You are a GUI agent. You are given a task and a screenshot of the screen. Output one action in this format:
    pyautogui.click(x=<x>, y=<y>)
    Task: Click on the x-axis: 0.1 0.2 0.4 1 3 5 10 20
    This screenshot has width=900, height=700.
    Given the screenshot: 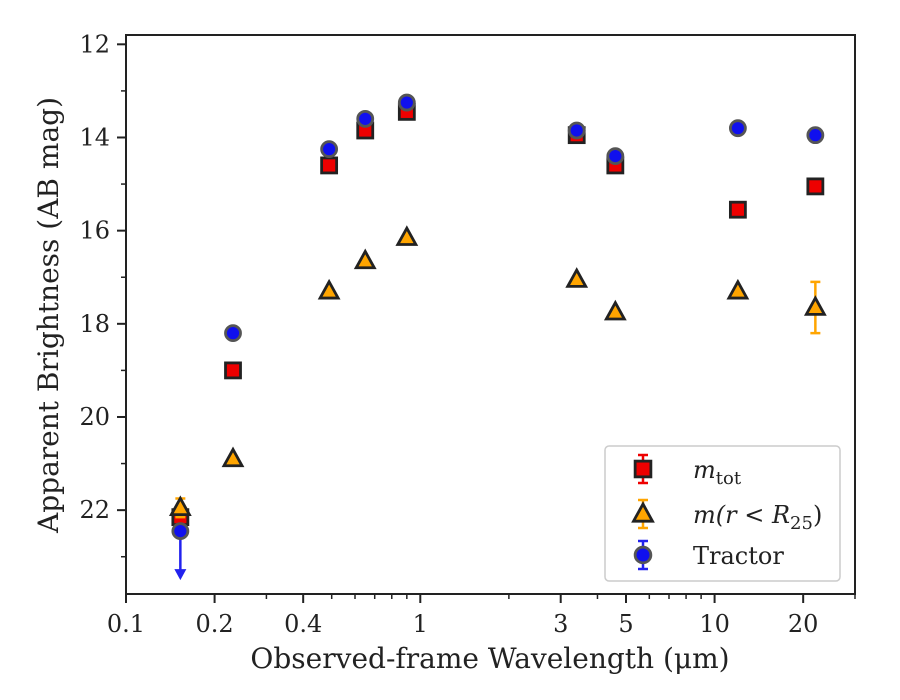 What is the action you would take?
    pyautogui.click(x=481, y=616)
    